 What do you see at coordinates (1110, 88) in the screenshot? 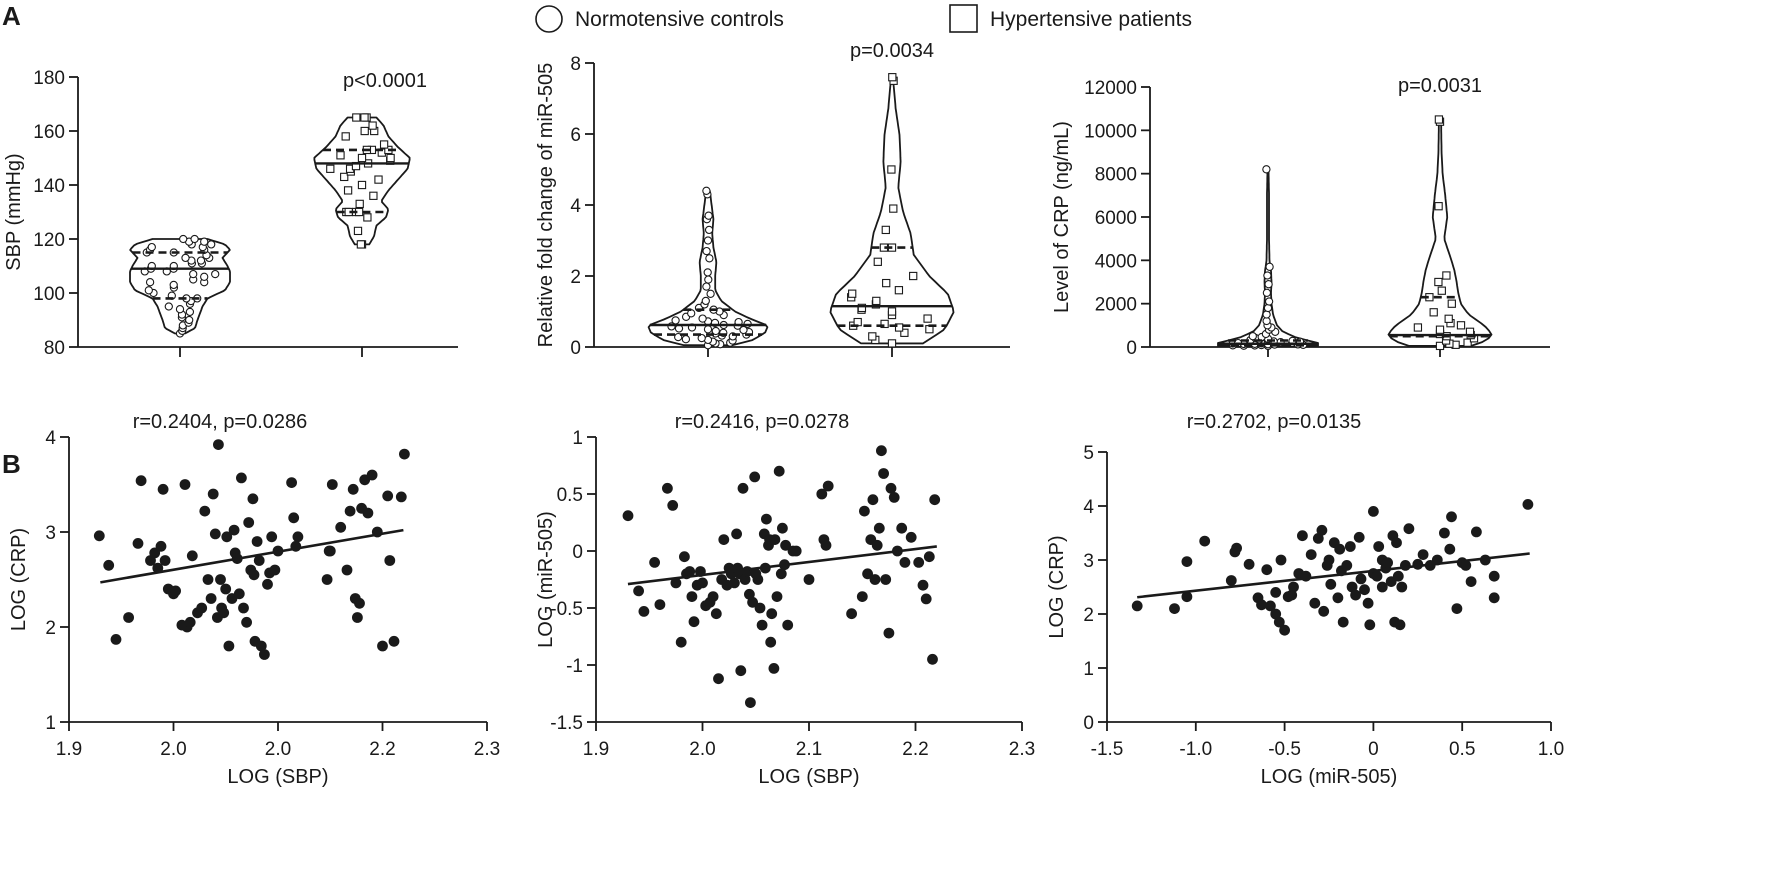
I see `y-tick-label: 12000` at bounding box center [1110, 88].